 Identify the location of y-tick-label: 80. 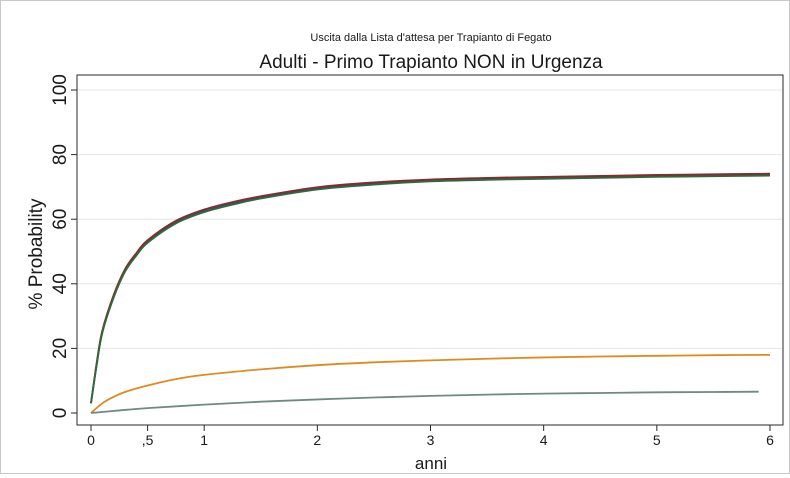
(60, 154).